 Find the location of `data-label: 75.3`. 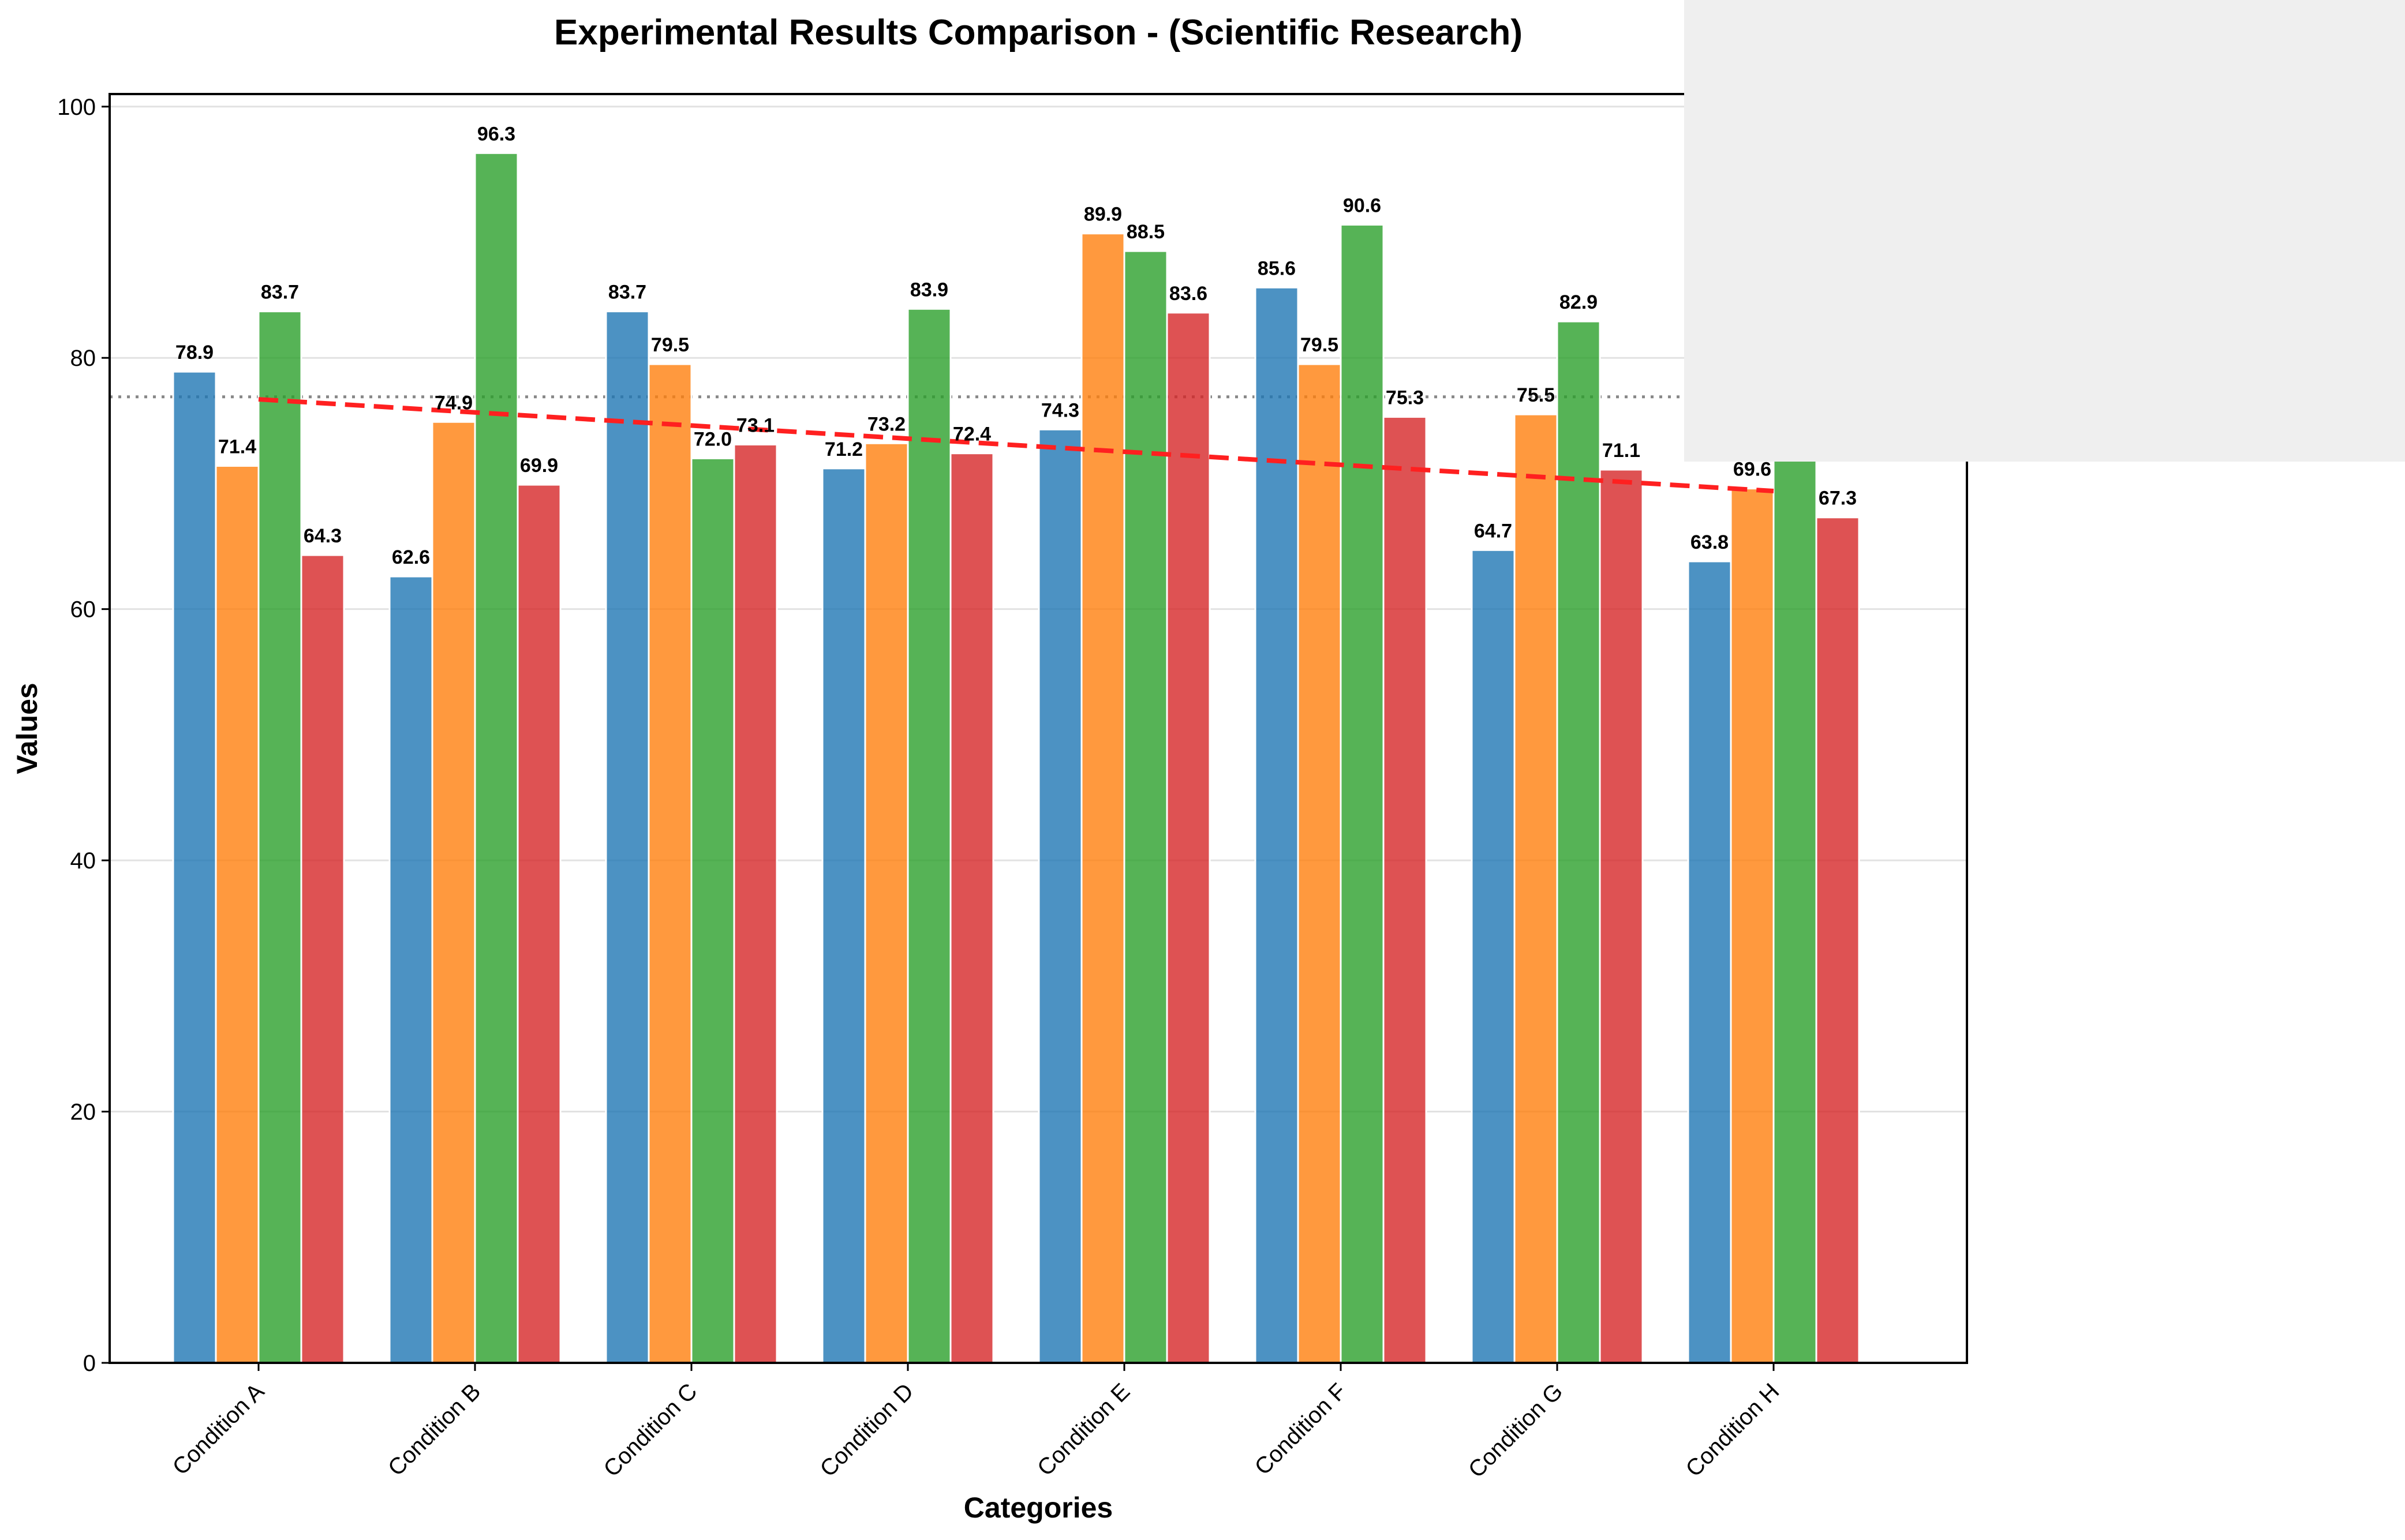

data-label: 75.3 is located at coordinates (1405, 398).